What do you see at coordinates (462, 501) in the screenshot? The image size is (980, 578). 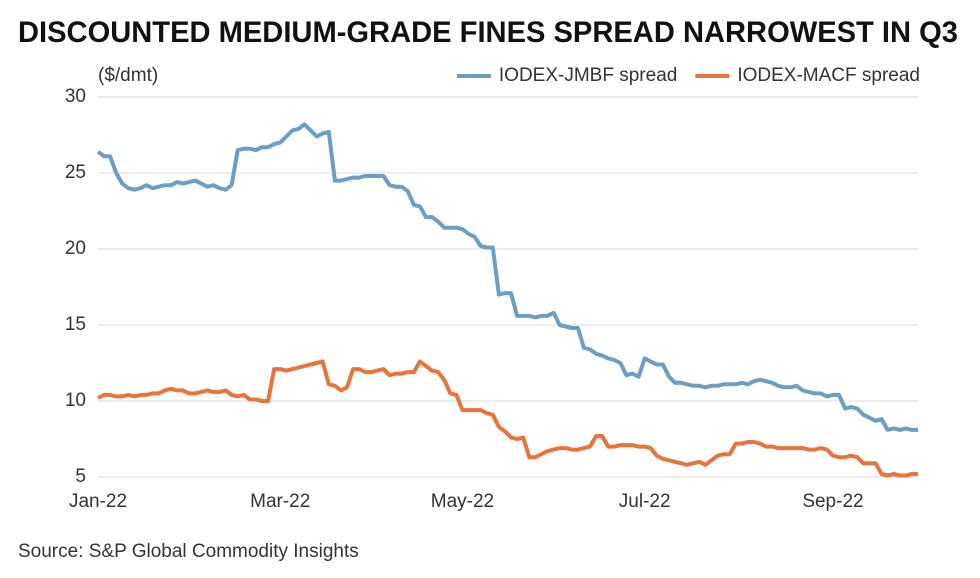 I see `x-tick-label: May-22` at bounding box center [462, 501].